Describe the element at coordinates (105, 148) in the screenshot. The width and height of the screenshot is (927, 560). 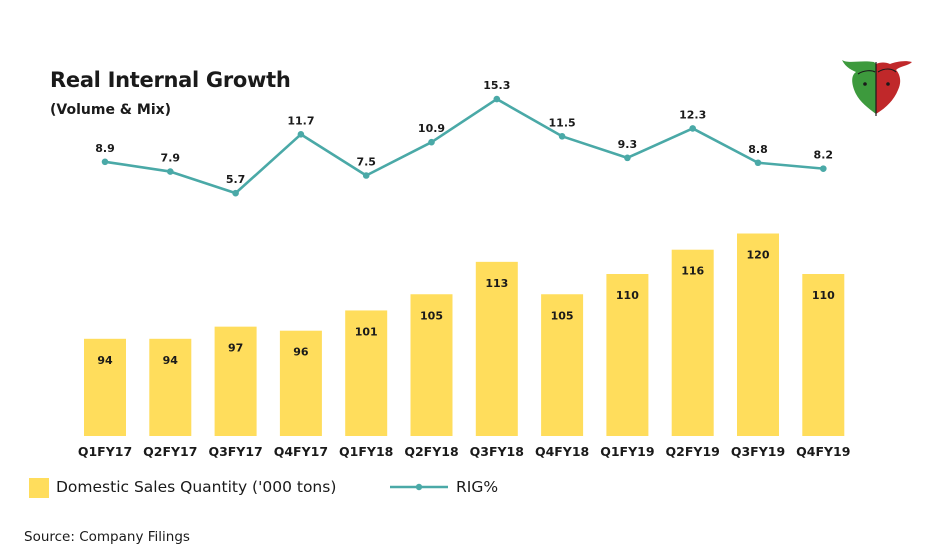
I see `rig-value-label: 8.9` at that location.